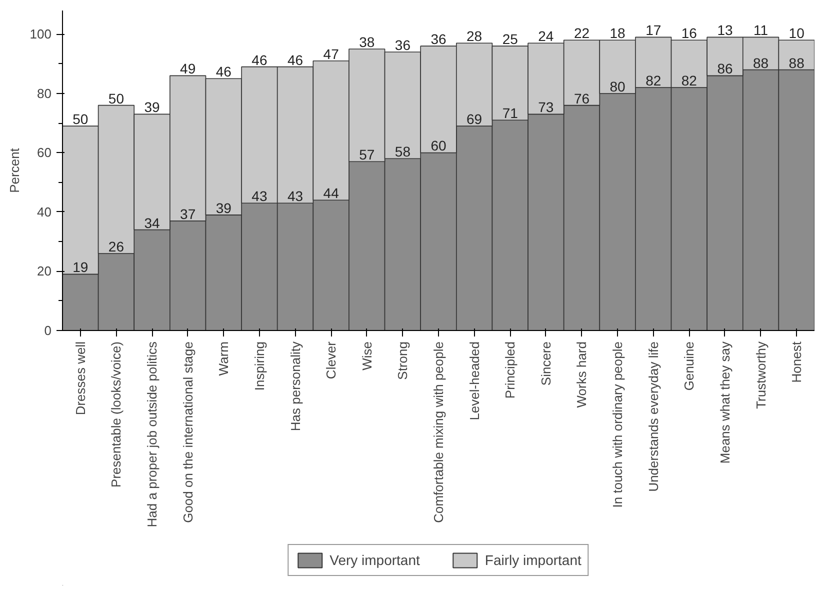  I want to click on y-tick-label: 40, so click(44, 212).